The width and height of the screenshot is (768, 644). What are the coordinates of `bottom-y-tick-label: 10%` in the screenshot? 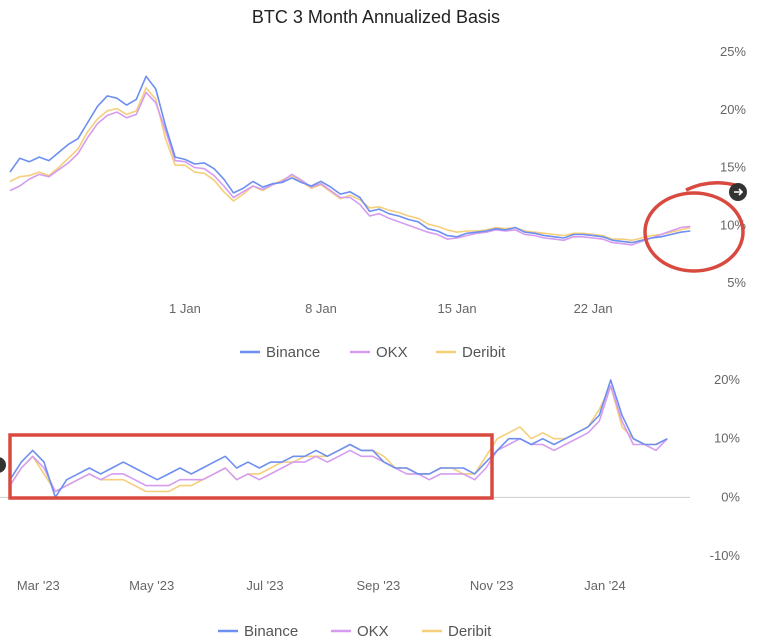 It's located at (727, 438).